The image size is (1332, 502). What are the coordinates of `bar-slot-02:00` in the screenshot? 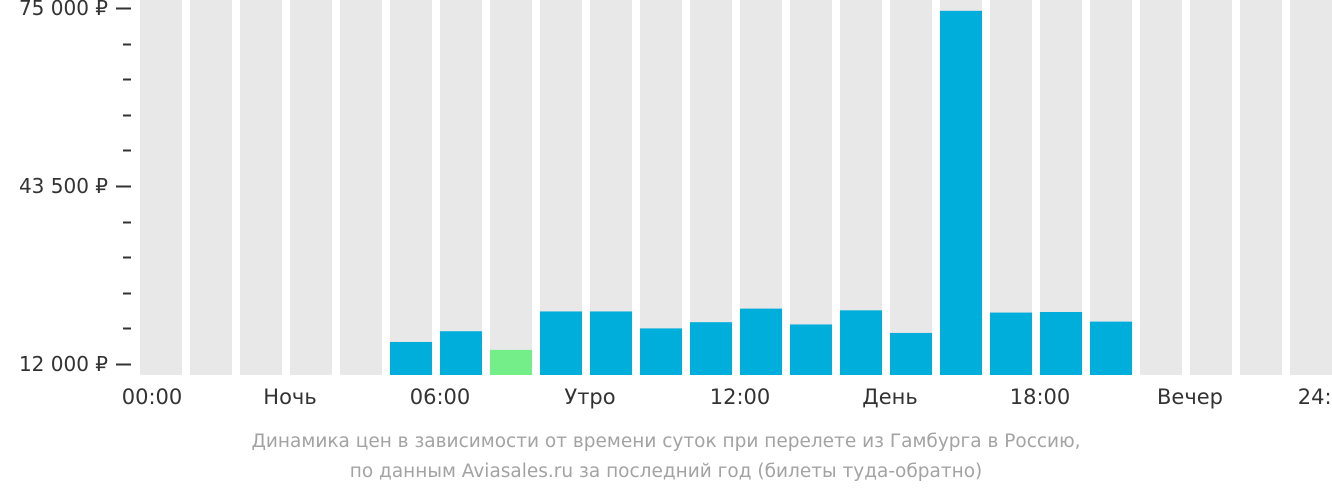 It's located at (261, 187).